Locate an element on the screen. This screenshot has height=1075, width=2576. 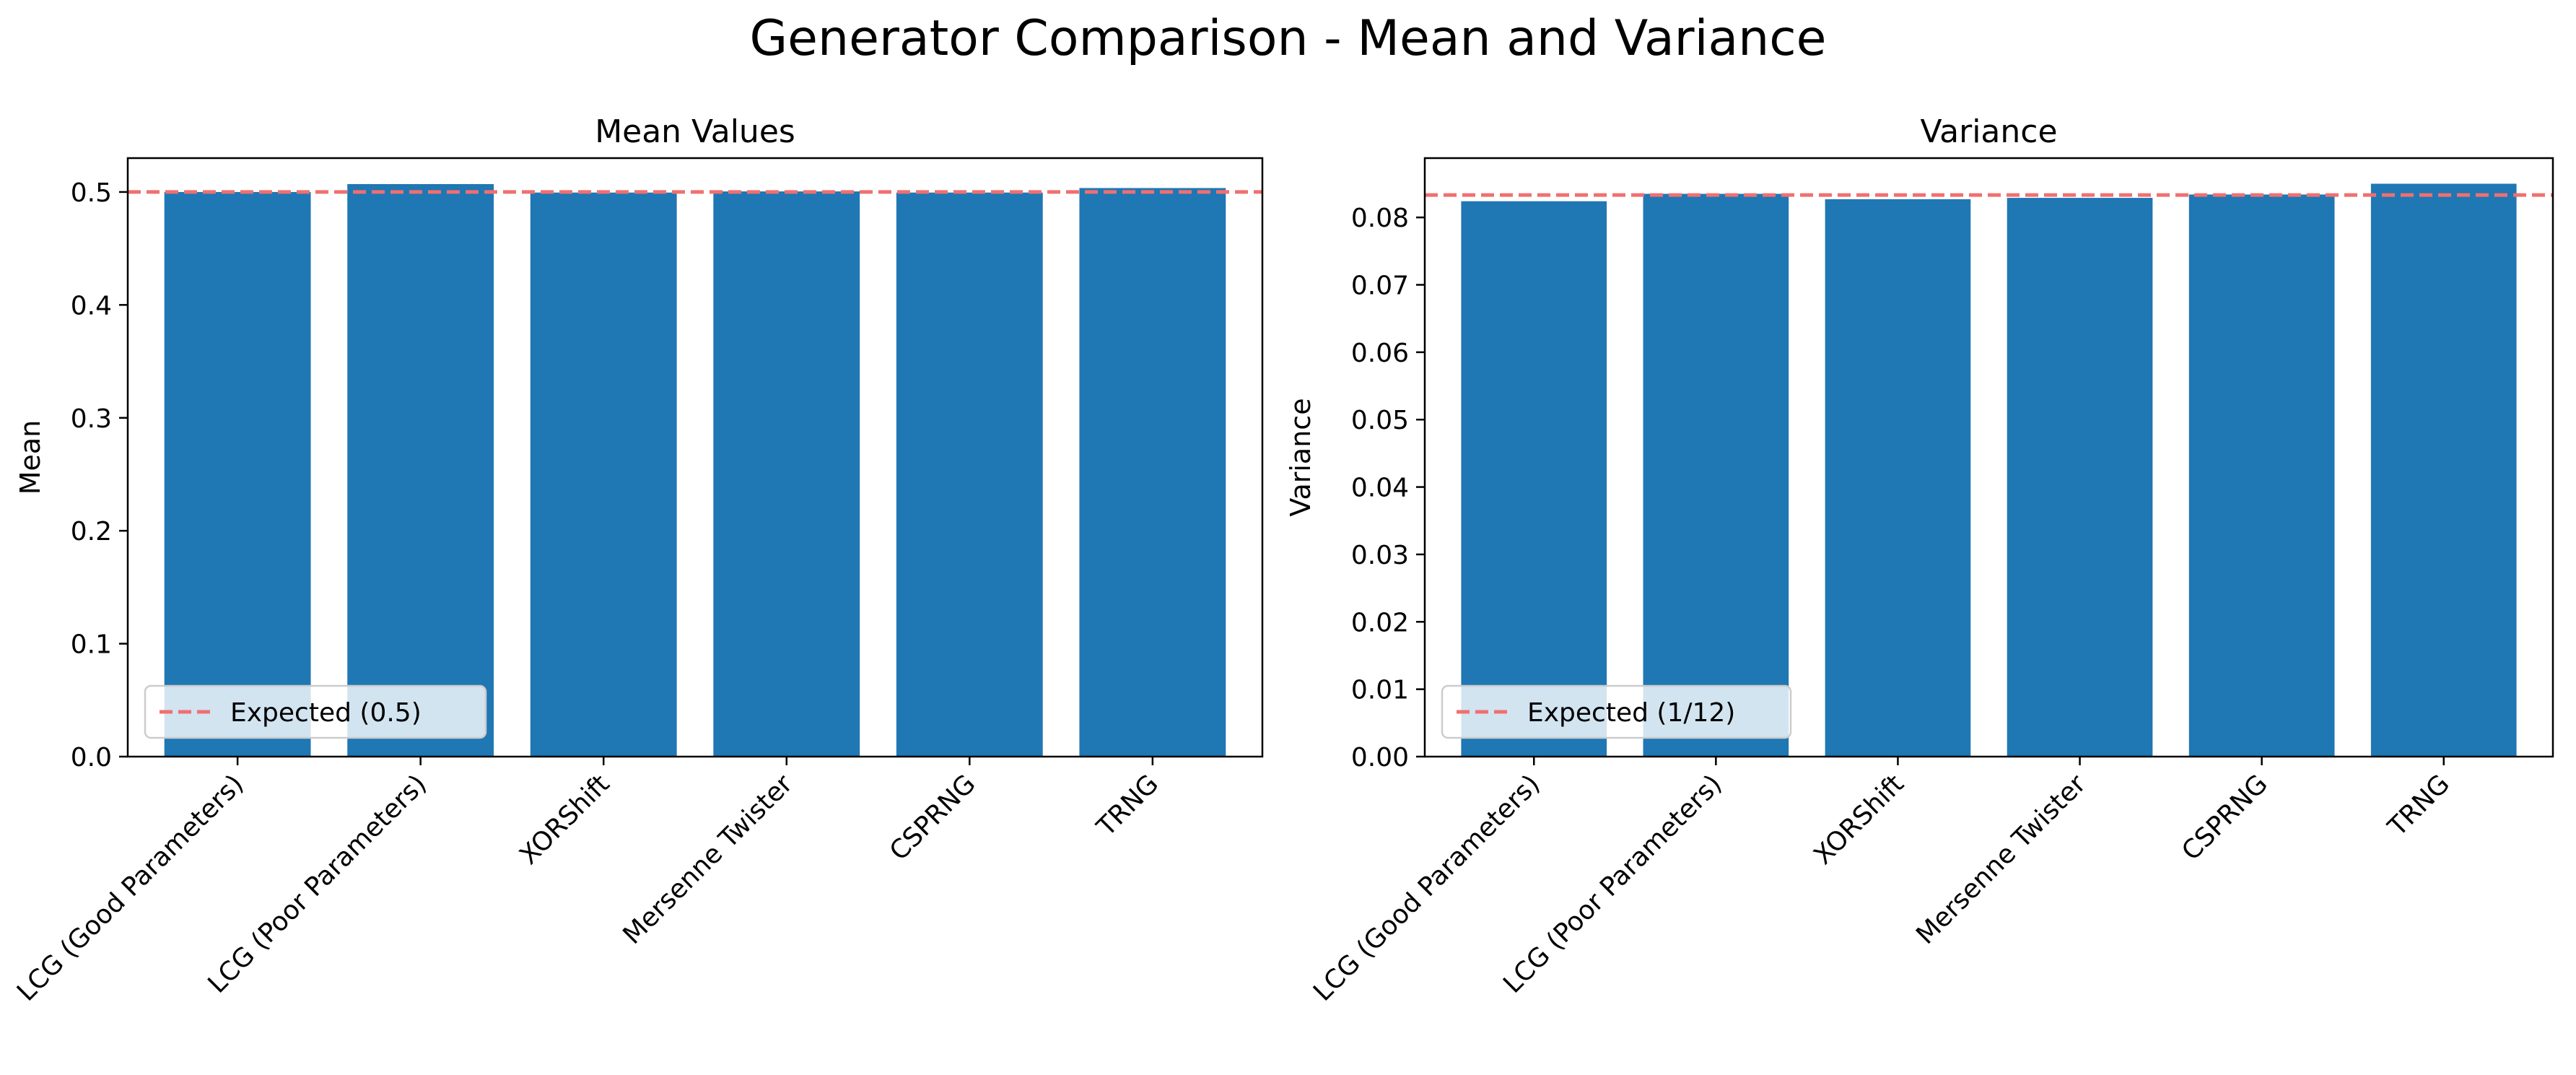
mean-xtick-label: Mersenne Twister is located at coordinates (708, 859).